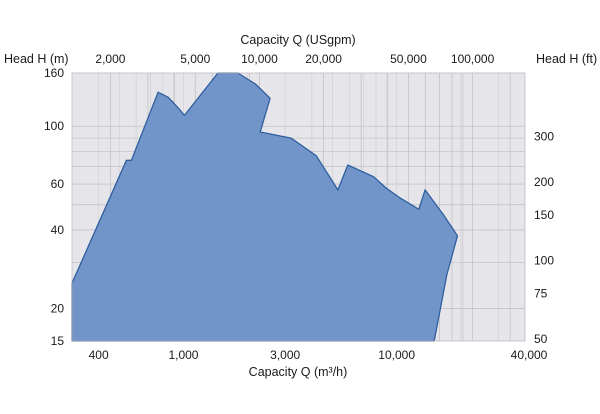 The image size is (600, 414). I want to click on bottom-axis-title: Capacity Q (m³/h), so click(298, 372).